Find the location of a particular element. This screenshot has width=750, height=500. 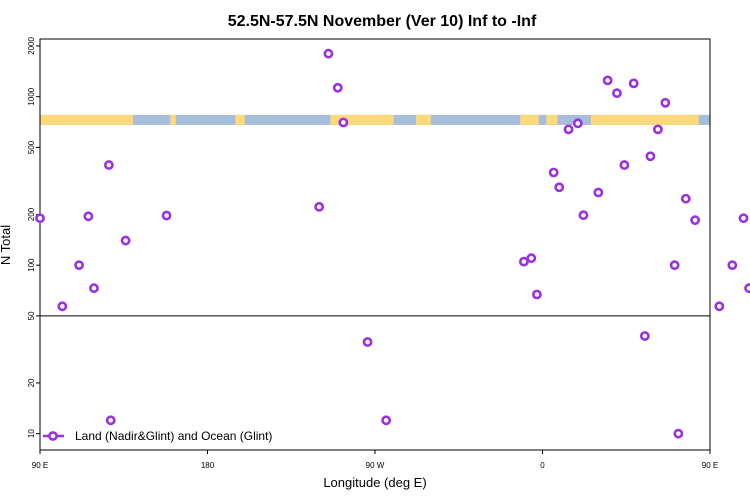

y-tick-label: 100 is located at coordinates (31, 265).